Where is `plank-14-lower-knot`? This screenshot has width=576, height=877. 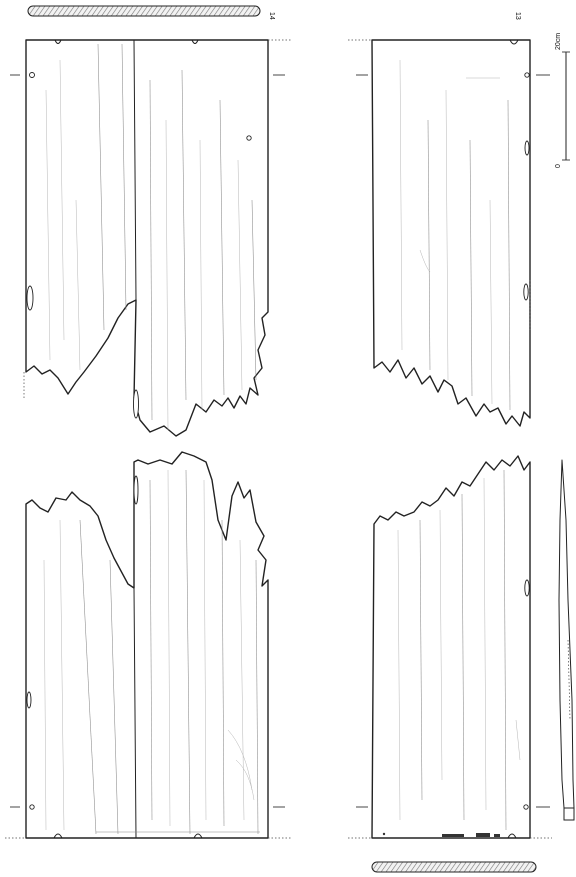 plank-14-lower-knot is located at coordinates (29, 700).